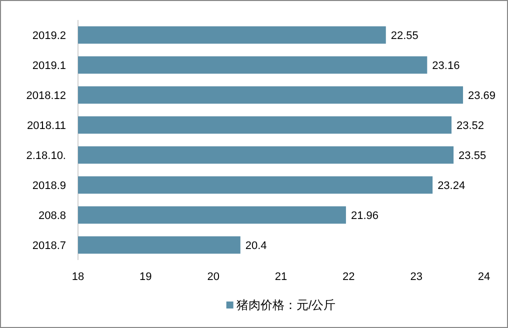 This screenshot has width=508, height=328. I want to click on data-label: 23.24, so click(452, 186).